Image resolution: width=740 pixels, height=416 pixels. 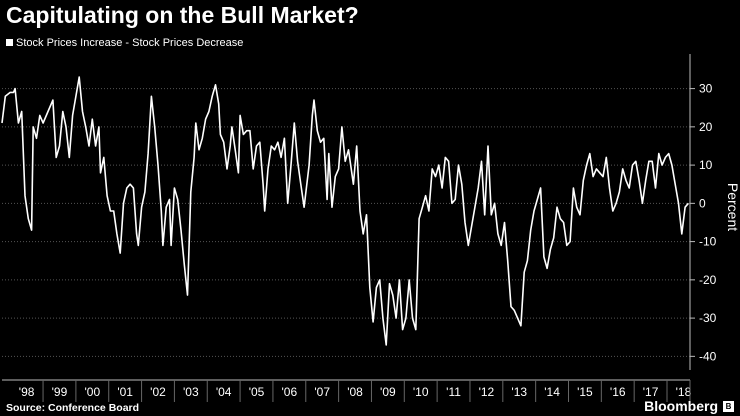 I want to click on x-tick-label: '15, so click(x=585, y=392).